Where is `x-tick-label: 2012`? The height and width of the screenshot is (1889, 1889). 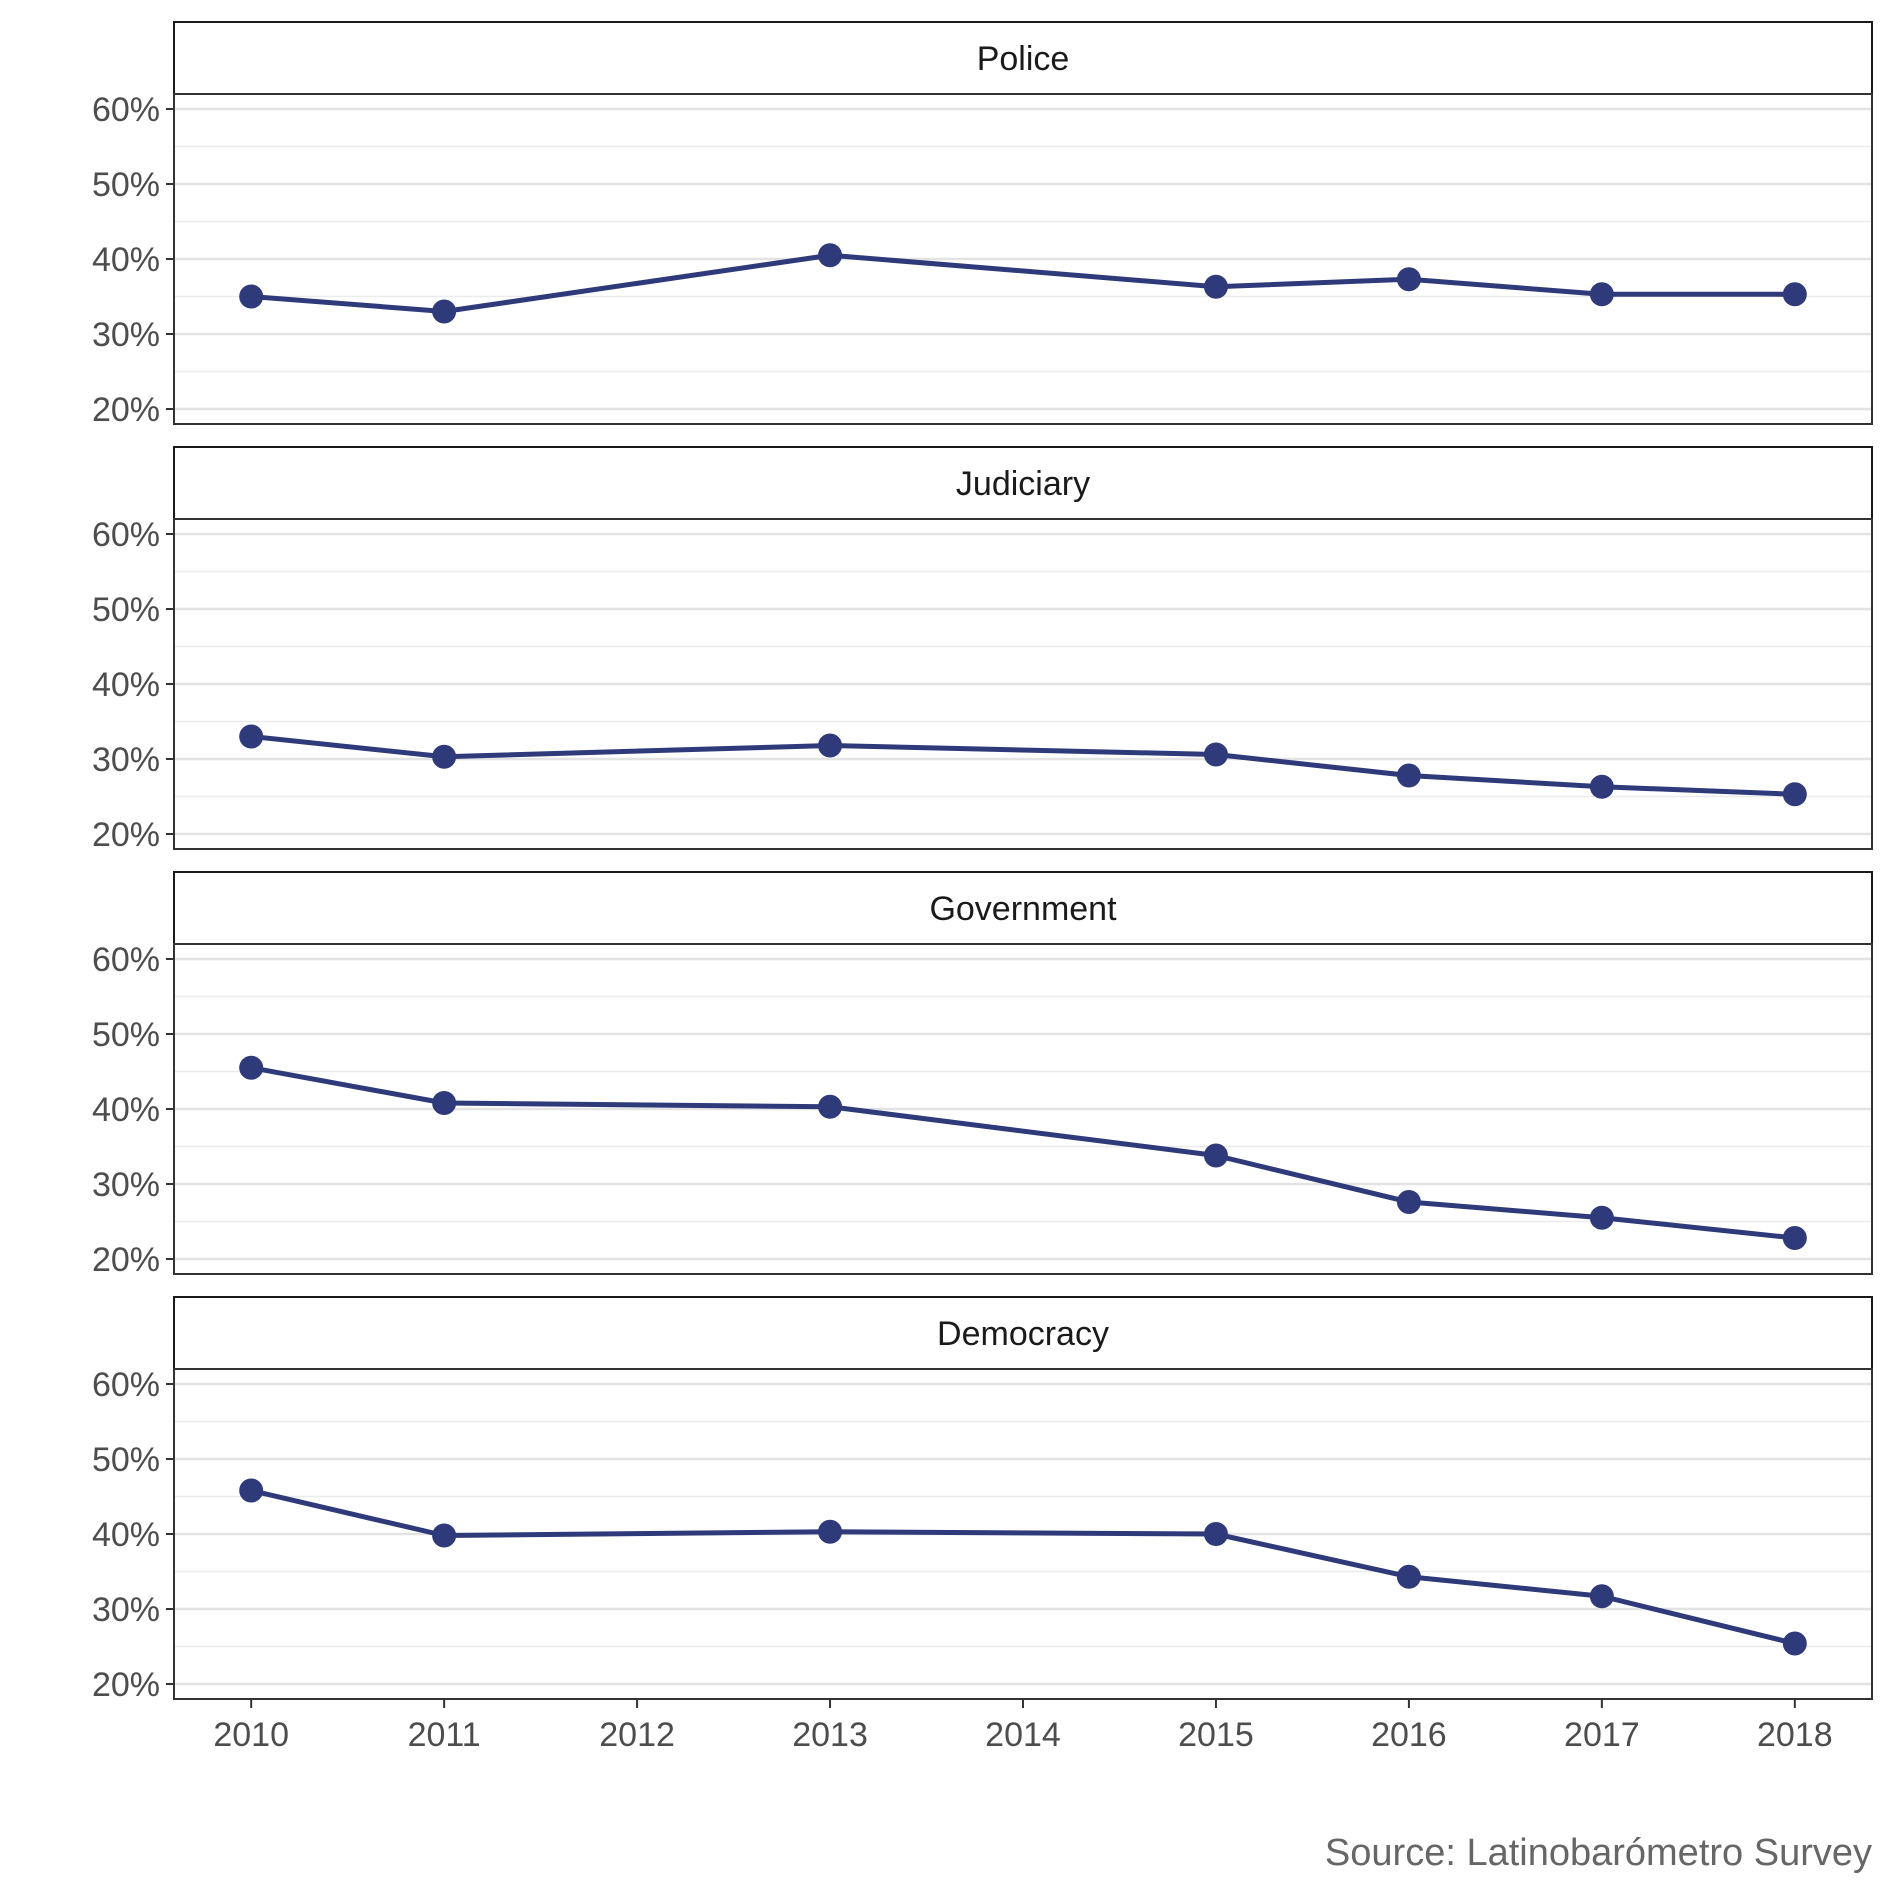 x-tick-label: 2012 is located at coordinates (637, 1735).